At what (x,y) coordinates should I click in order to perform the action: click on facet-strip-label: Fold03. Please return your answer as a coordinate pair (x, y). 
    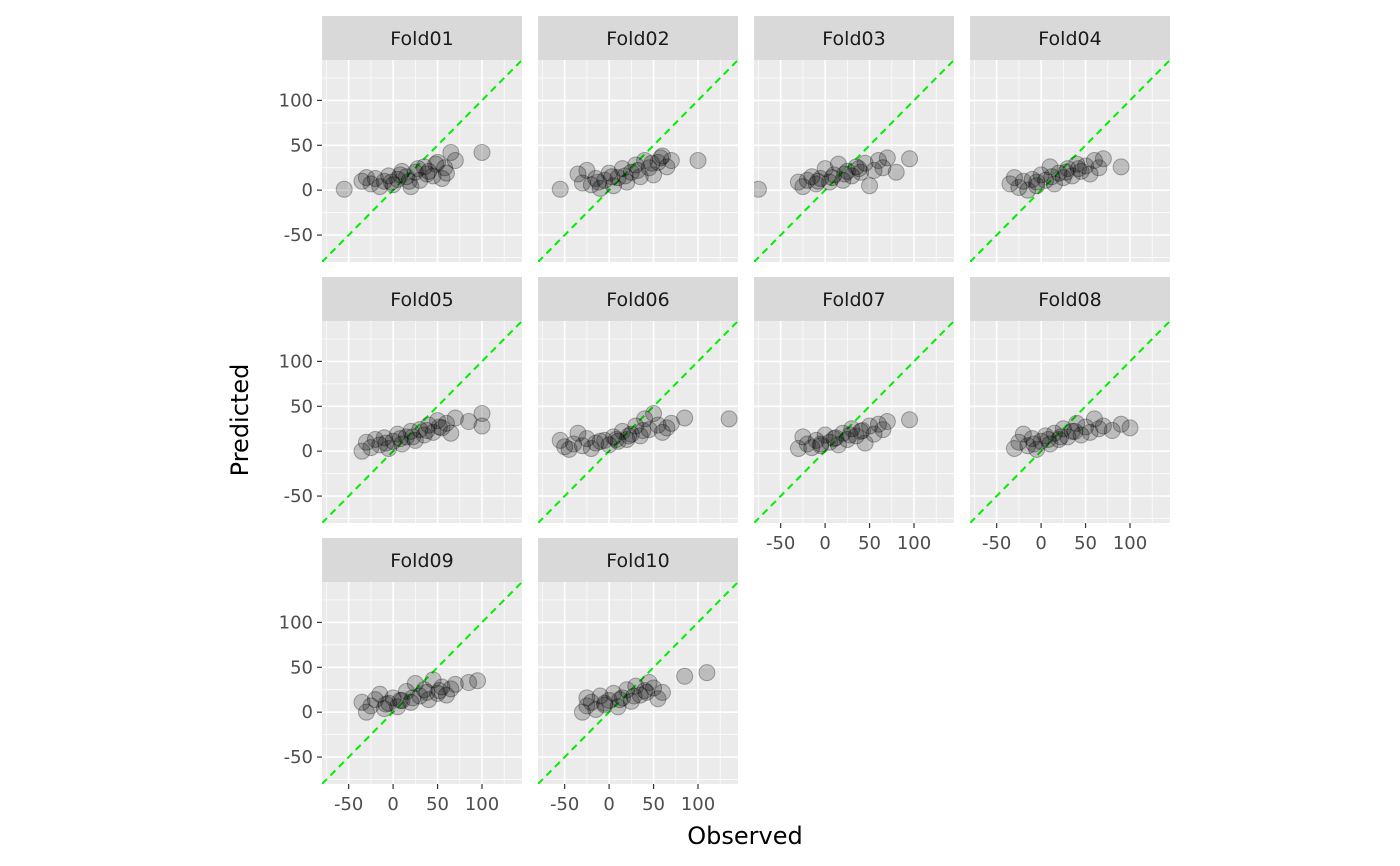
    Looking at the image, I should click on (853, 39).